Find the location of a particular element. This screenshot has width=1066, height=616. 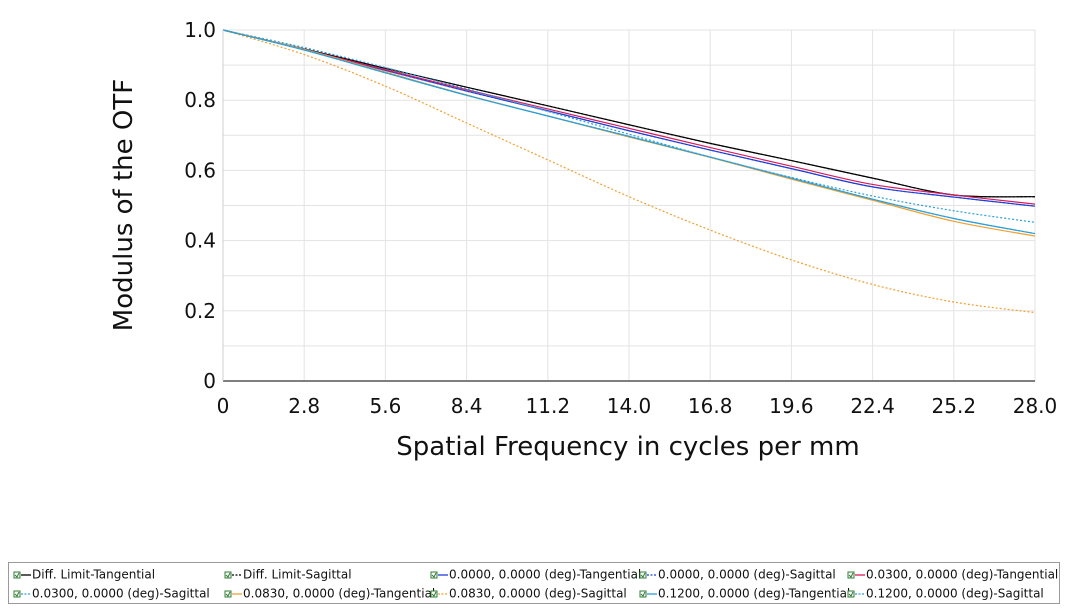

x-tick-label: 5.6 is located at coordinates (385, 406).